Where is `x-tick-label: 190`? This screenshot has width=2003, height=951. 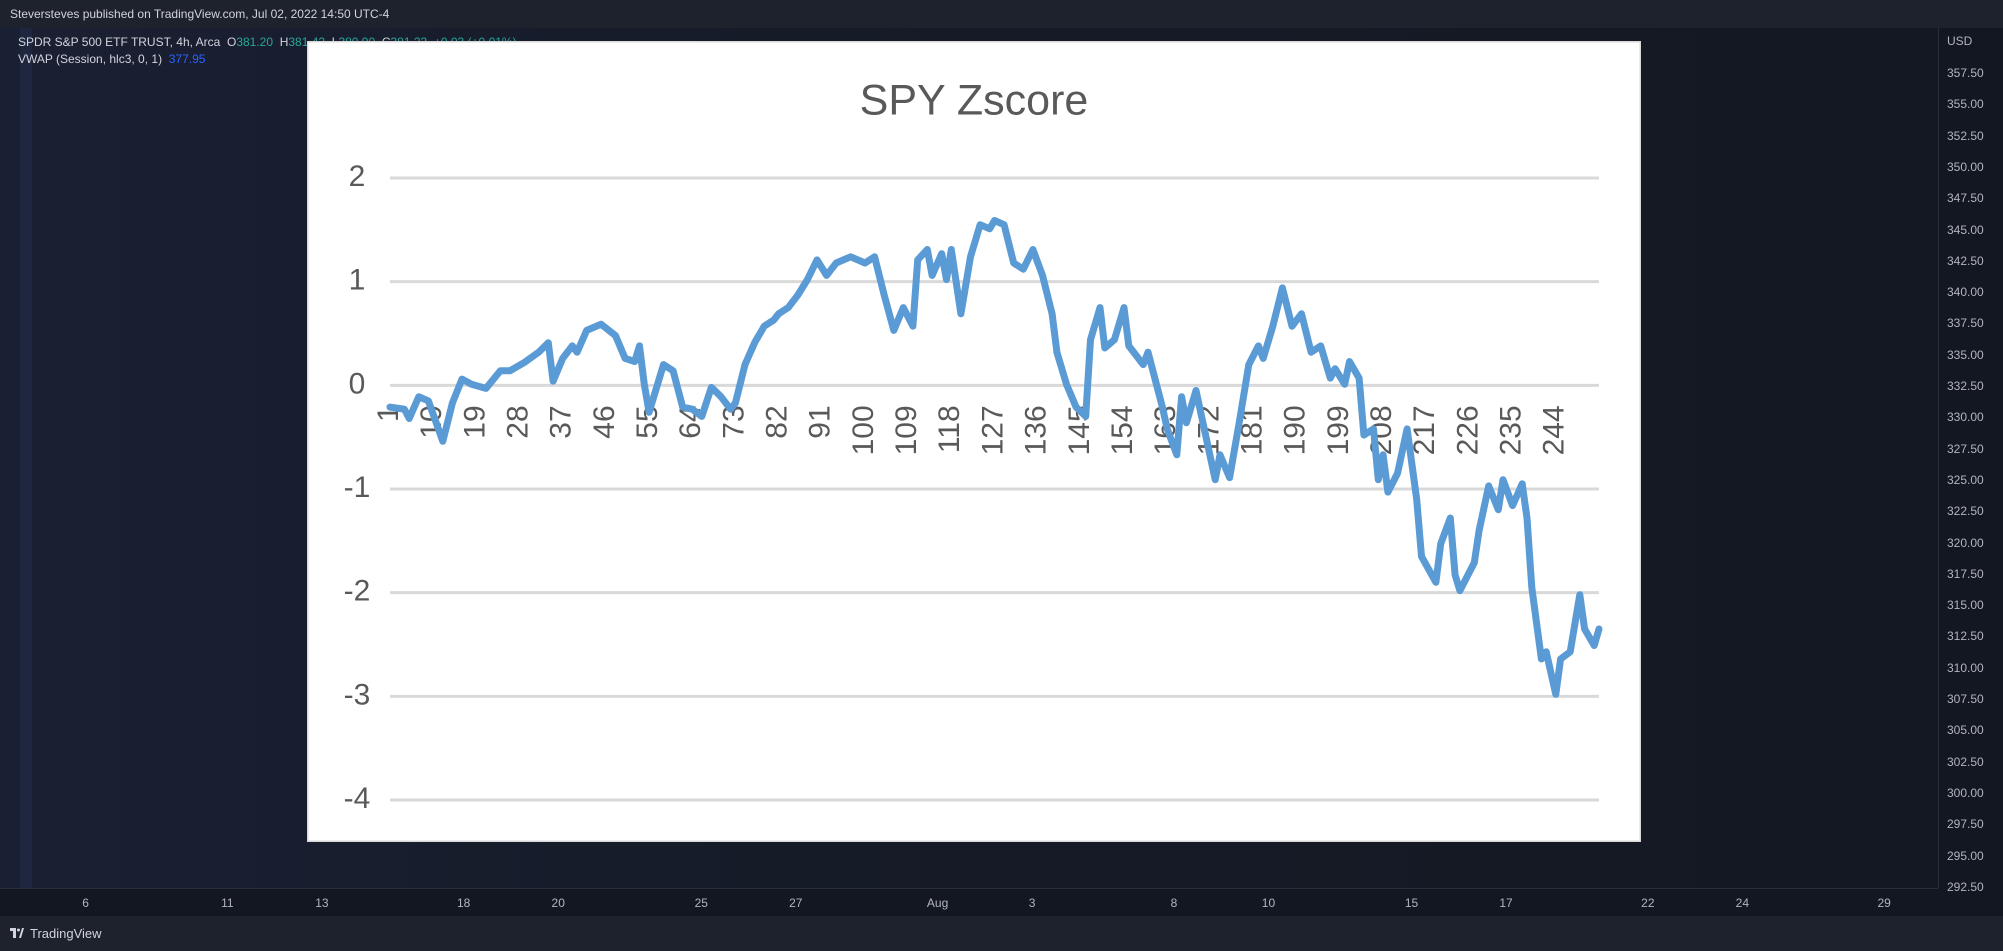
x-tick-label: 190 is located at coordinates (1295, 430).